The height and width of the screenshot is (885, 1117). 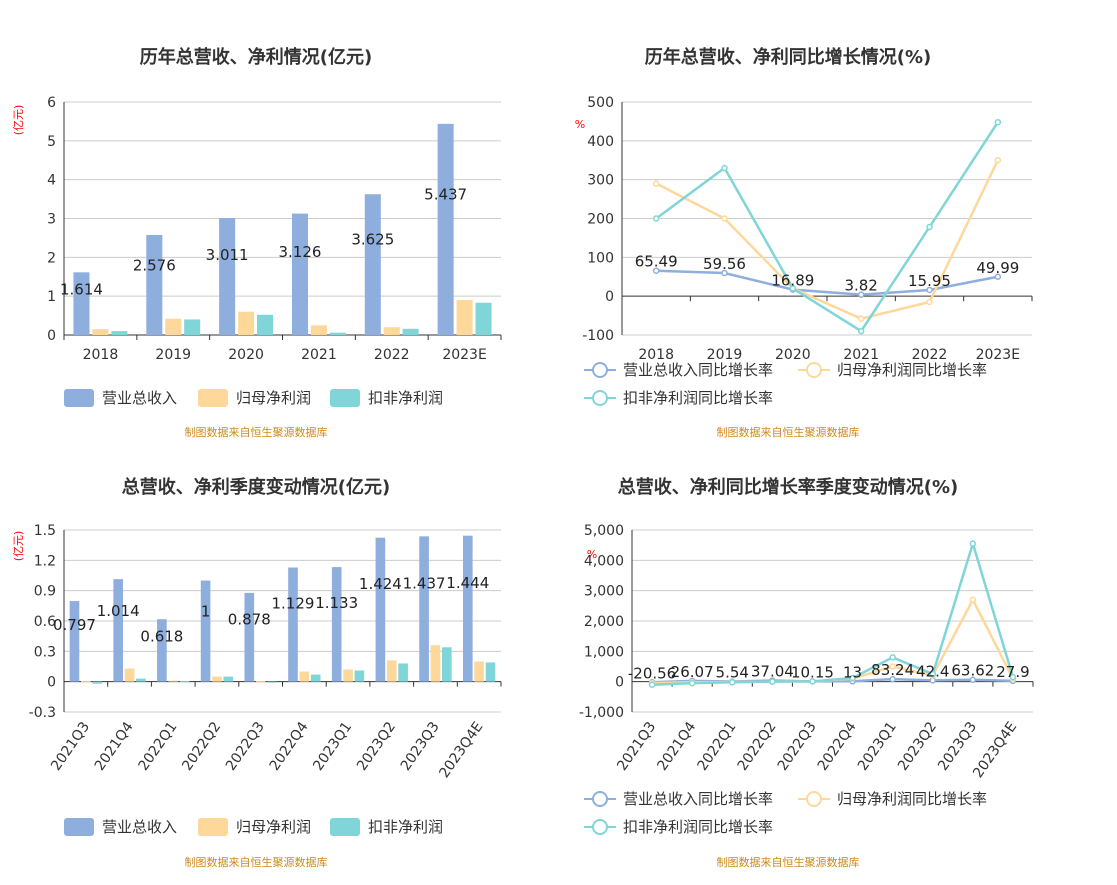 I want to click on data-label: 2.576, so click(x=154, y=266).